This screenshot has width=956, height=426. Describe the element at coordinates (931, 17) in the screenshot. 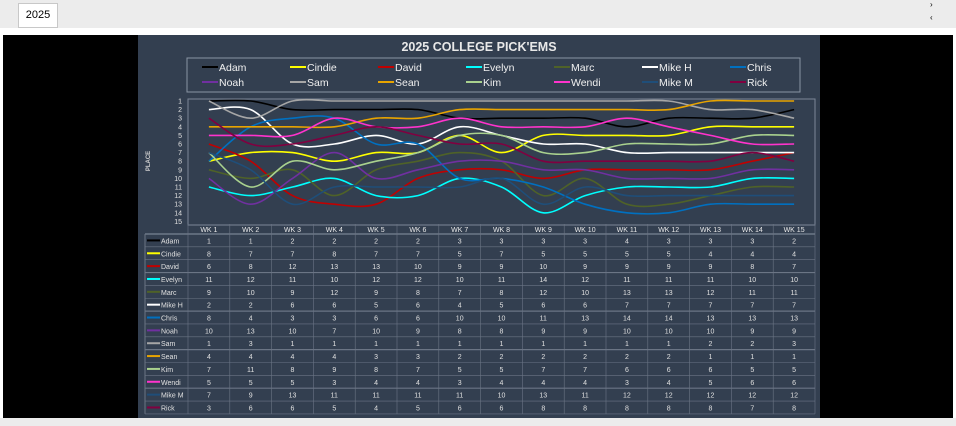

I see `scroll-left-button: ‹` at that location.